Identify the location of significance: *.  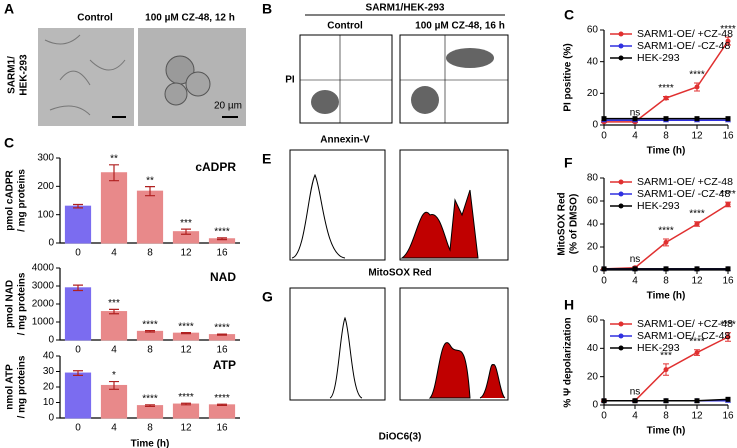
(114, 375).